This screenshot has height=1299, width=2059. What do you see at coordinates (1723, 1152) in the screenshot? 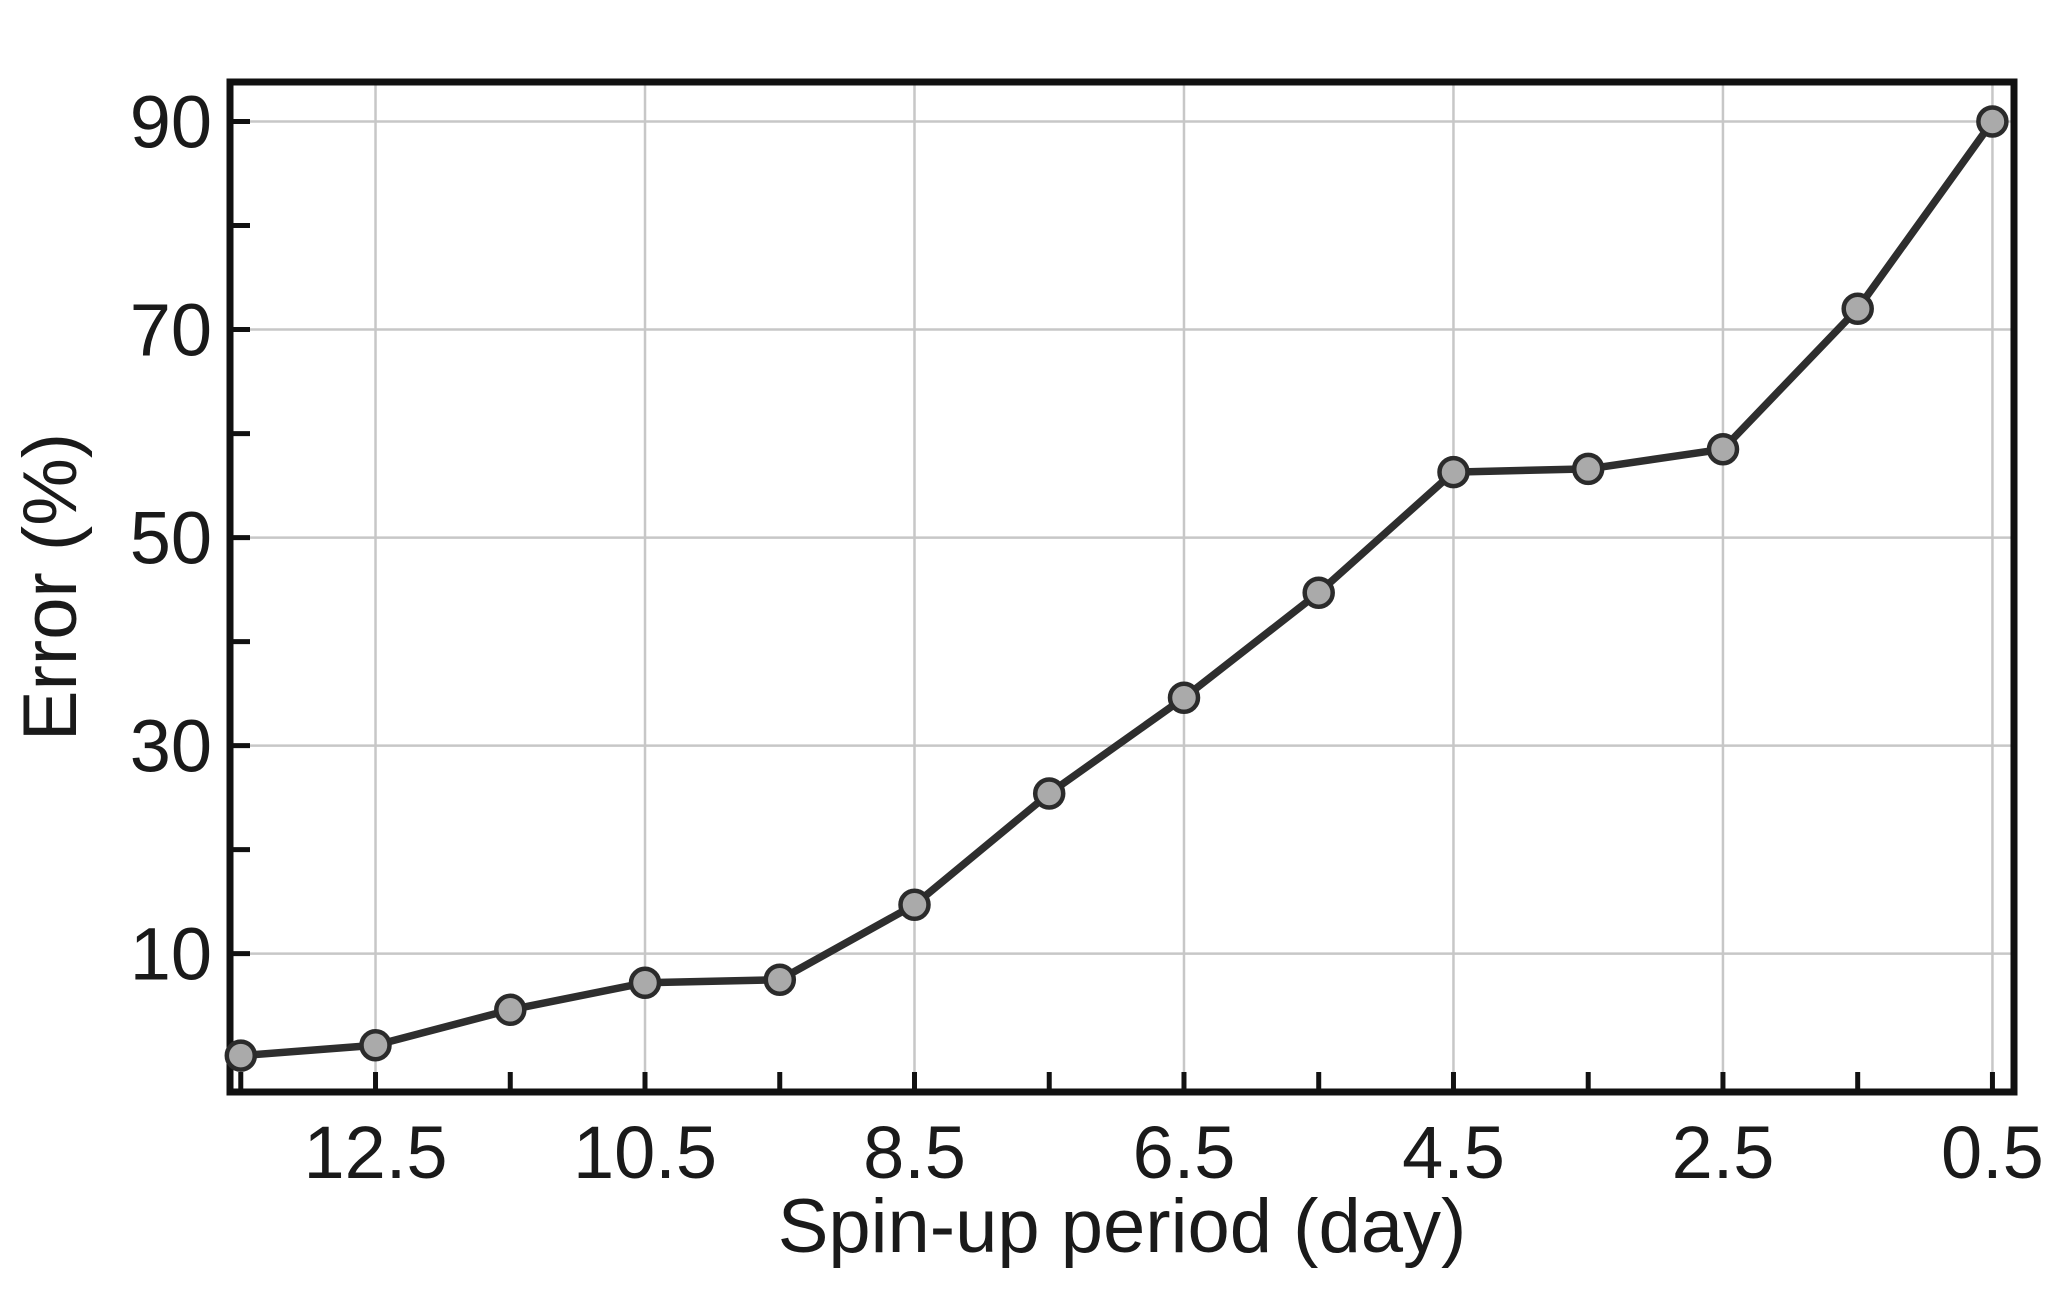
I see `x-tick-label: 2.5` at bounding box center [1723, 1152].